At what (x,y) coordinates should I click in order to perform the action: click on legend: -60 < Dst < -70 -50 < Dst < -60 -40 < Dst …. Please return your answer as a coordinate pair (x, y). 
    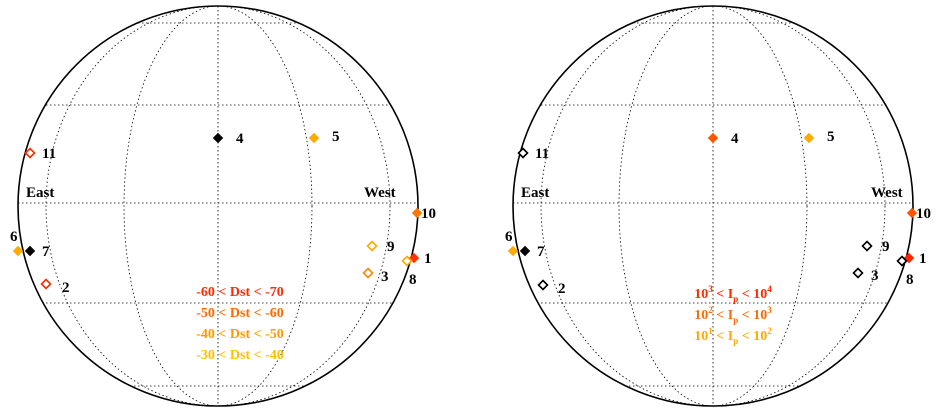
    Looking at the image, I should click on (240, 324).